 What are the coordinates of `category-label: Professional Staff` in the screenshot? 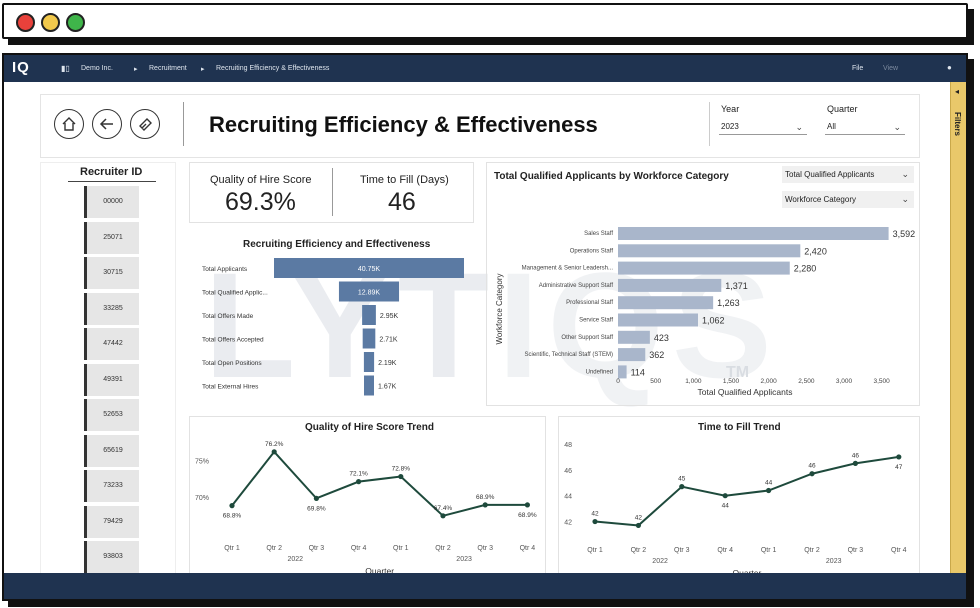 It's located at (589, 303).